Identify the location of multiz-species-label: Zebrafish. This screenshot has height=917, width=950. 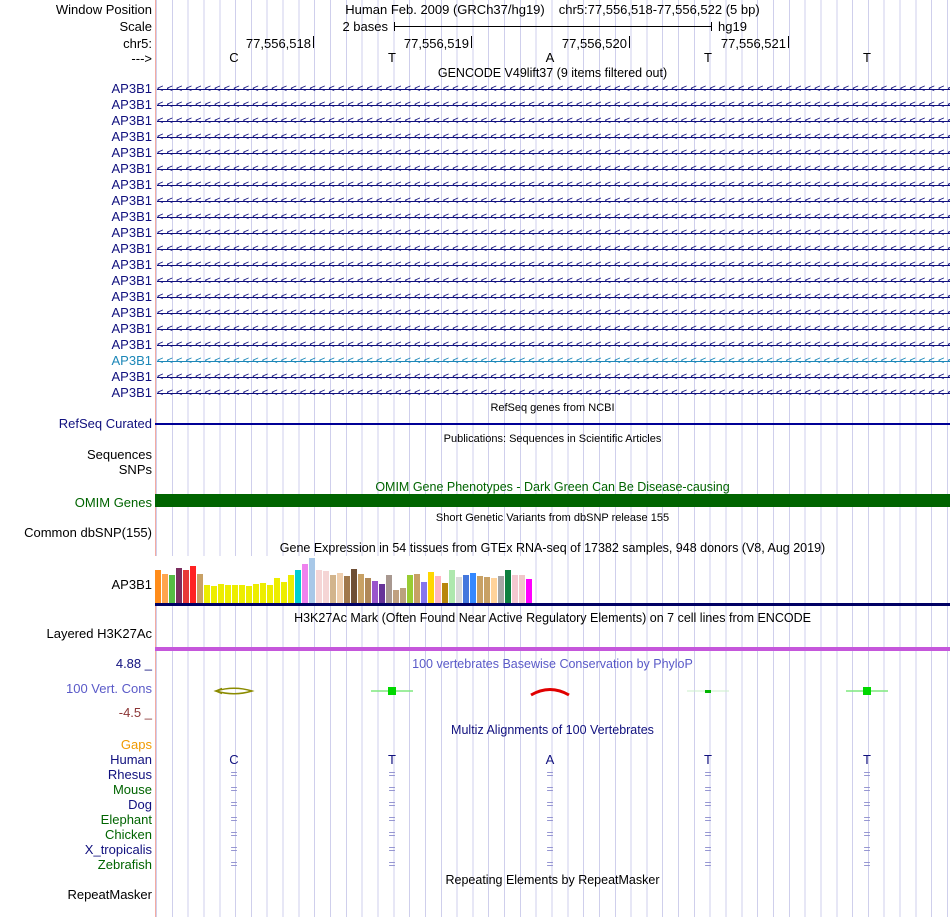
(124, 864).